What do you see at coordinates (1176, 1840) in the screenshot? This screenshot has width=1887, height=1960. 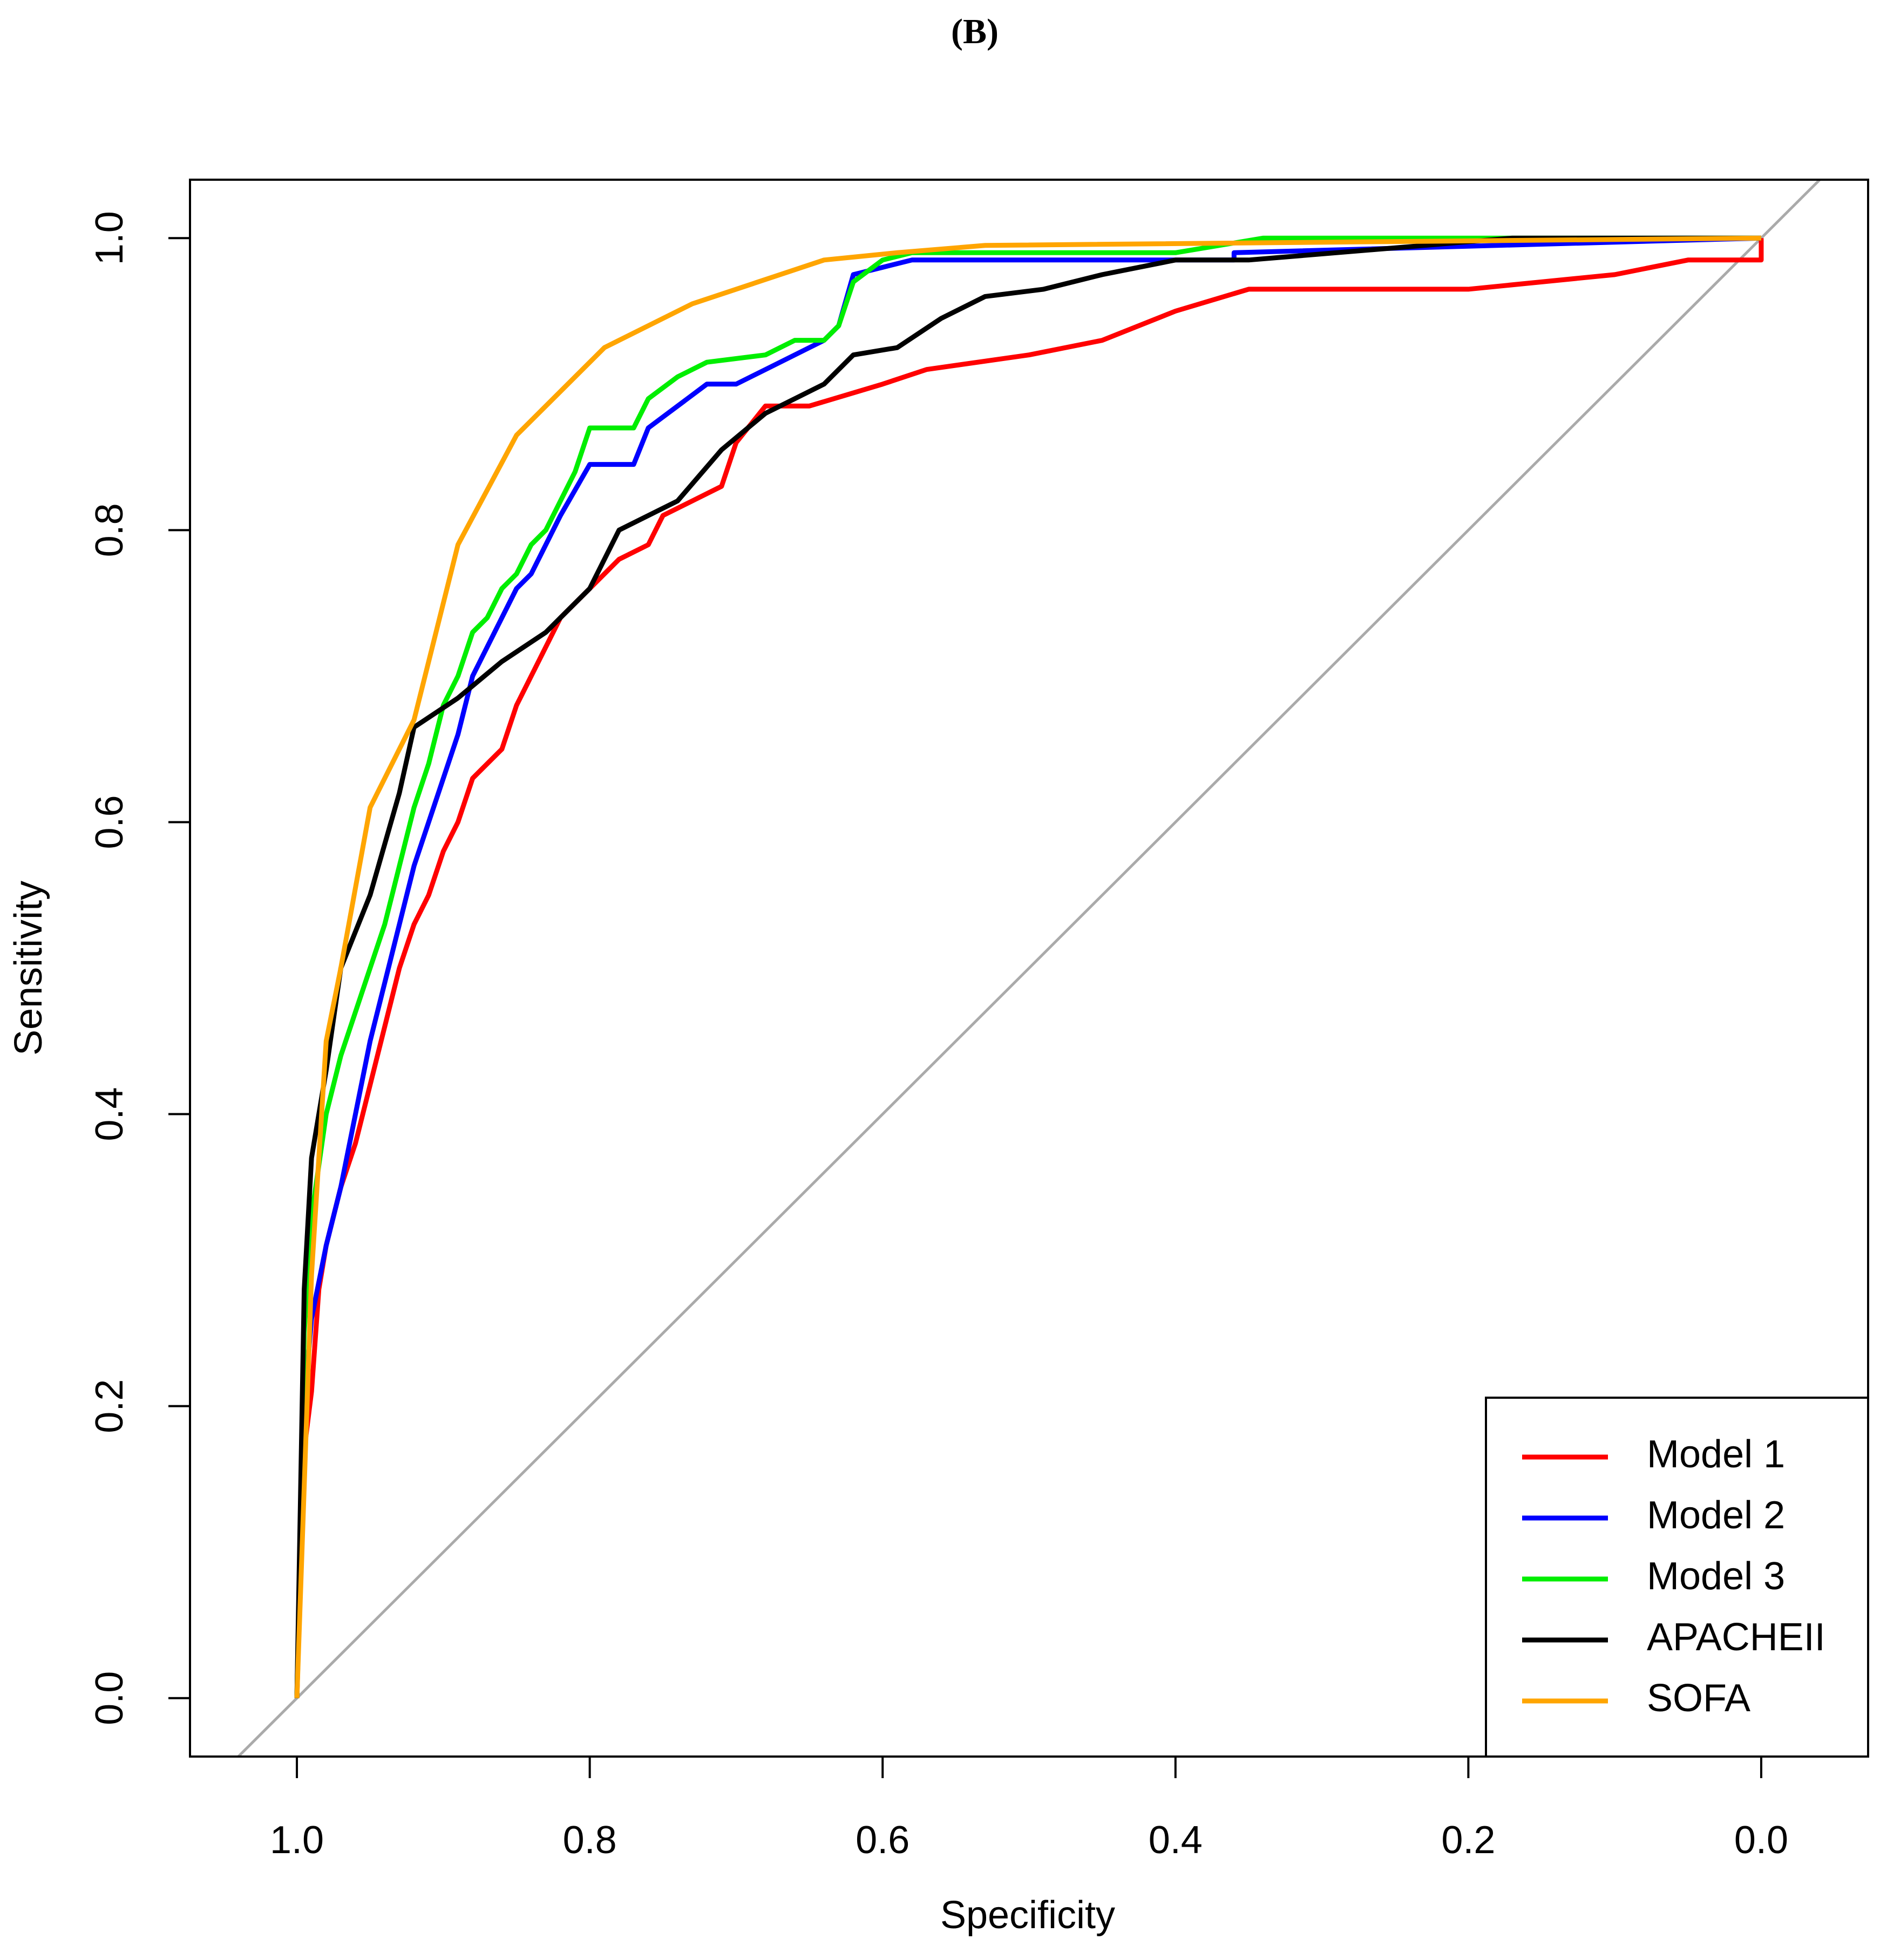 I see `x-tick-label: 0.4` at bounding box center [1176, 1840].